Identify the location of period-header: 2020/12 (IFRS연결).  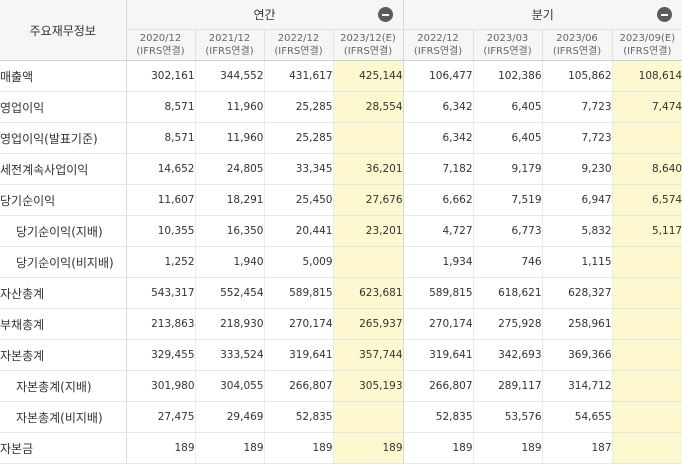
(161, 45).